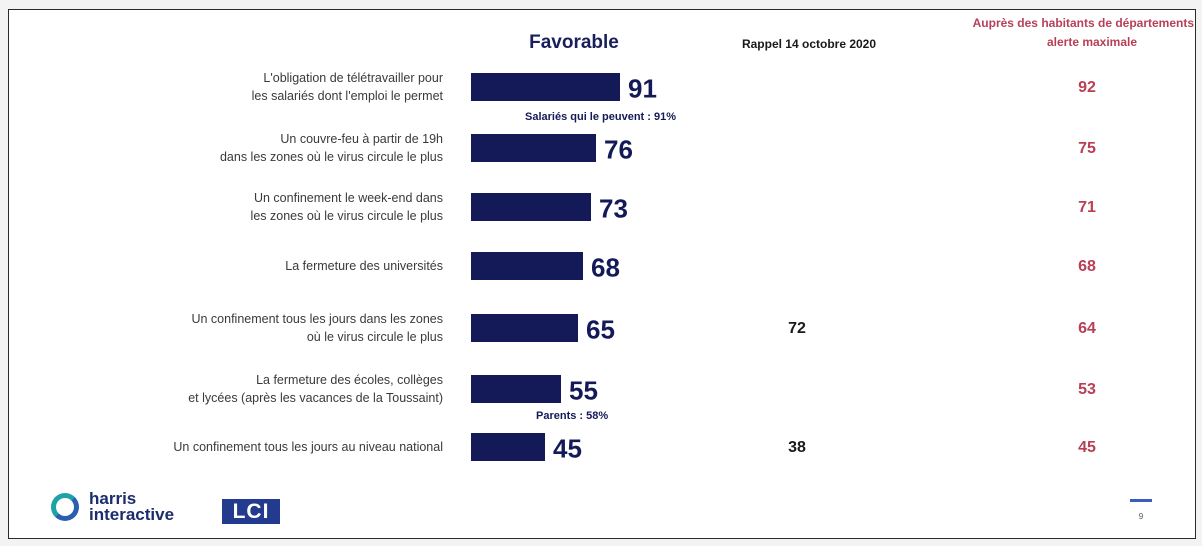  Describe the element at coordinates (567, 448) in the screenshot. I see `favorable-value-label: 45` at that location.